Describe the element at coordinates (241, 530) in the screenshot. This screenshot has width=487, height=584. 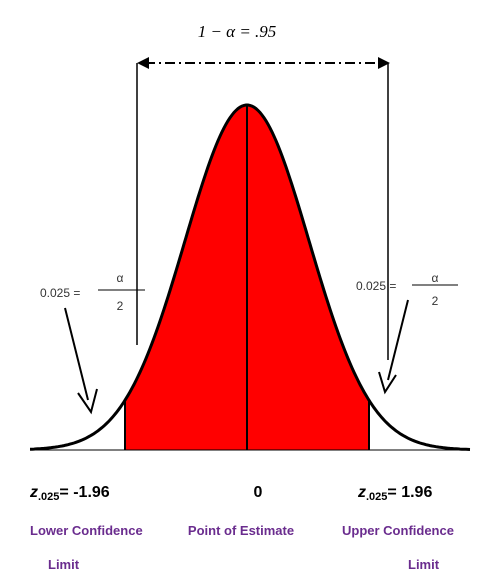
I see `estimate-label: Point of Estimate` at that location.